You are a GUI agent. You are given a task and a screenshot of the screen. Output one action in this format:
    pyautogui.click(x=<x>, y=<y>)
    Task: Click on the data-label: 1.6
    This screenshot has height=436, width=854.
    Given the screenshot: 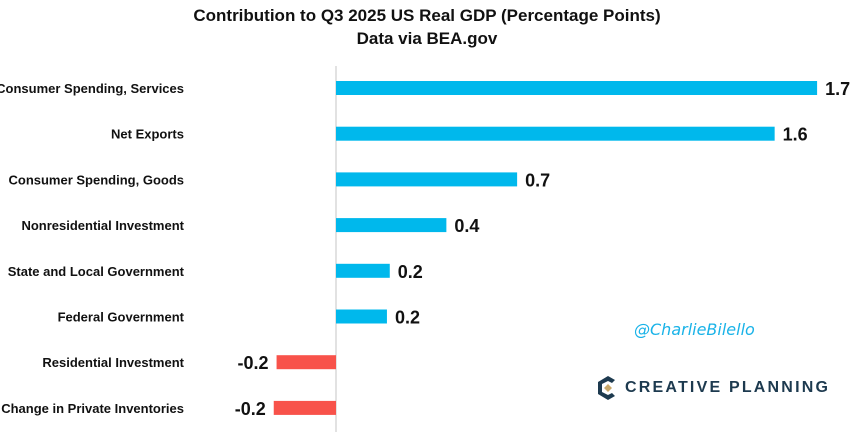 What is the action you would take?
    pyautogui.click(x=795, y=135)
    